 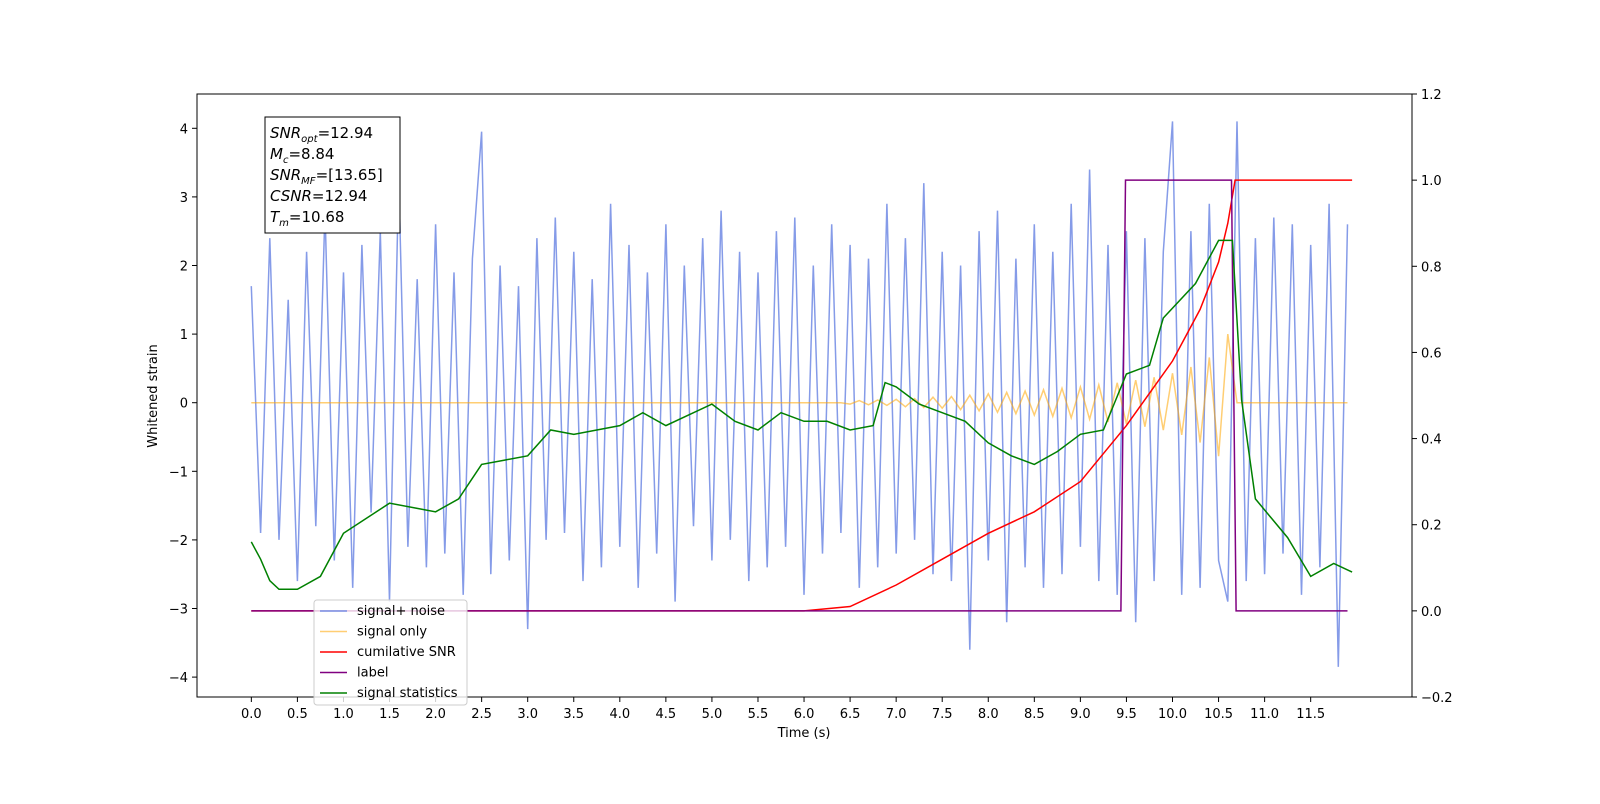 What do you see at coordinates (1264, 714) in the screenshot?
I see `x-tick-label: 11.0` at bounding box center [1264, 714].